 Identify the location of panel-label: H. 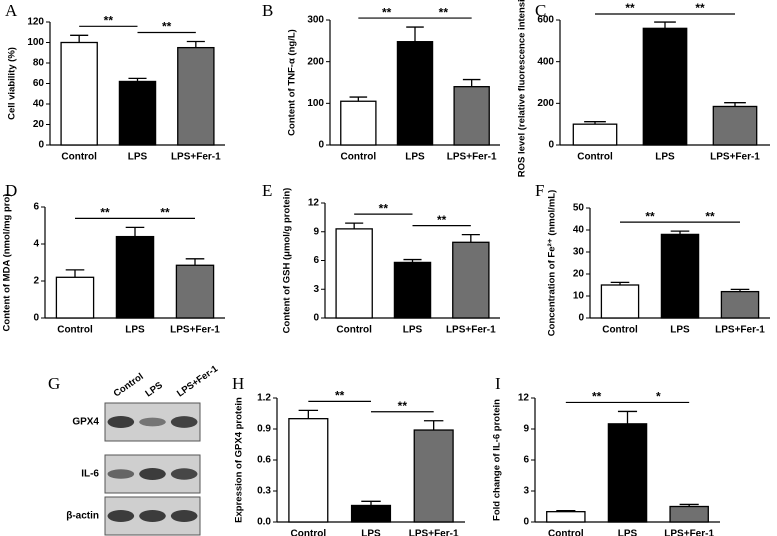
(238, 383).